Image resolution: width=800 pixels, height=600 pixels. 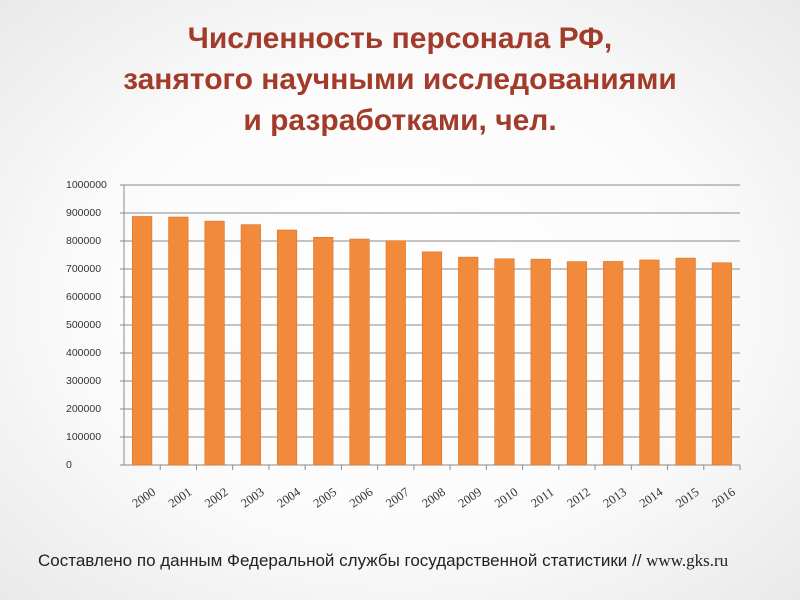 What do you see at coordinates (400, 38) in the screenshot?
I see `title-line-1: Численность персонала РФ,` at bounding box center [400, 38].